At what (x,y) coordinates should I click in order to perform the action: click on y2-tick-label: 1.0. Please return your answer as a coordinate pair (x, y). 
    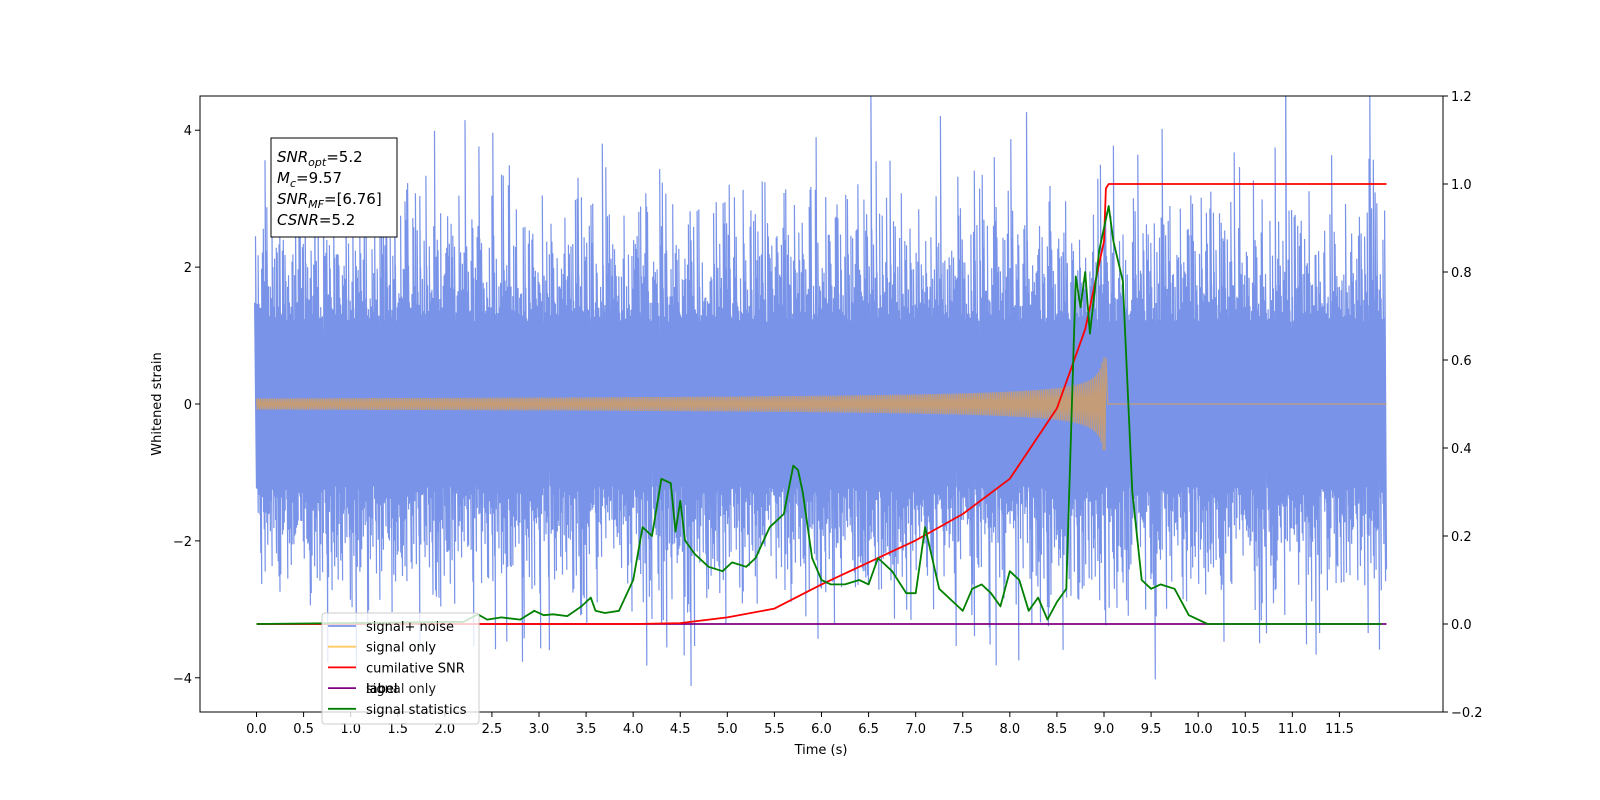
    Looking at the image, I should click on (1461, 185).